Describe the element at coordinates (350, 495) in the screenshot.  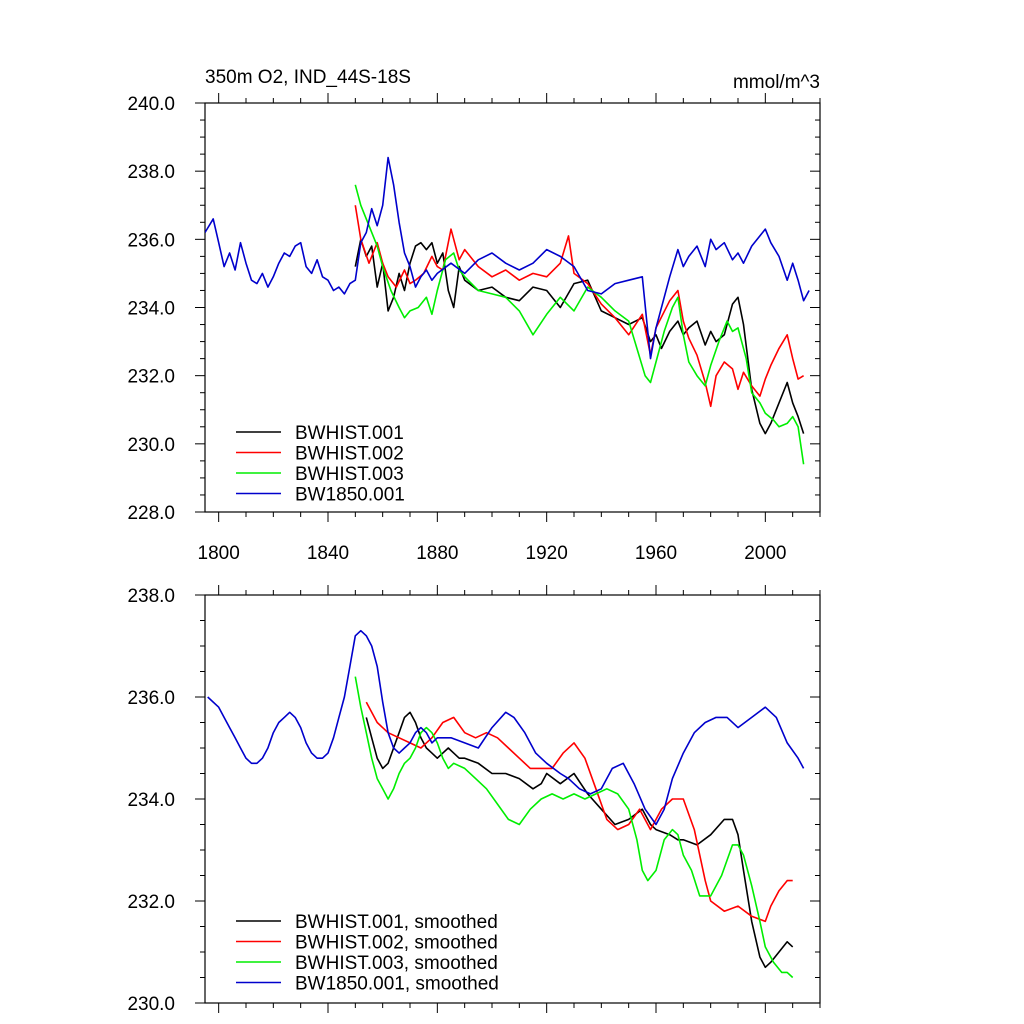
I see `legend-label: BW1850.001` at that location.